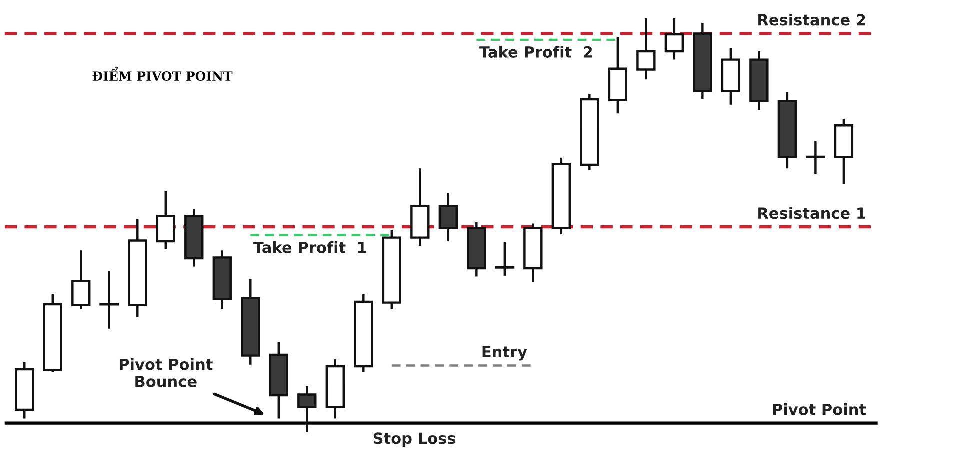 This screenshot has width=970, height=460. I want to click on series-label: Take Profit 2, so click(536, 52).